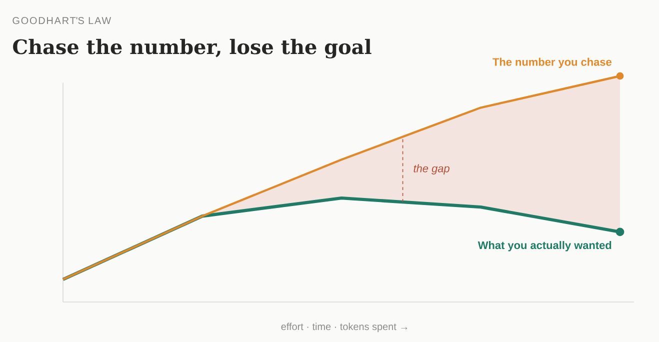 The width and height of the screenshot is (659, 342). Describe the element at coordinates (192, 48) in the screenshot. I see `chart-title: Chase the number, lose the goal` at that location.